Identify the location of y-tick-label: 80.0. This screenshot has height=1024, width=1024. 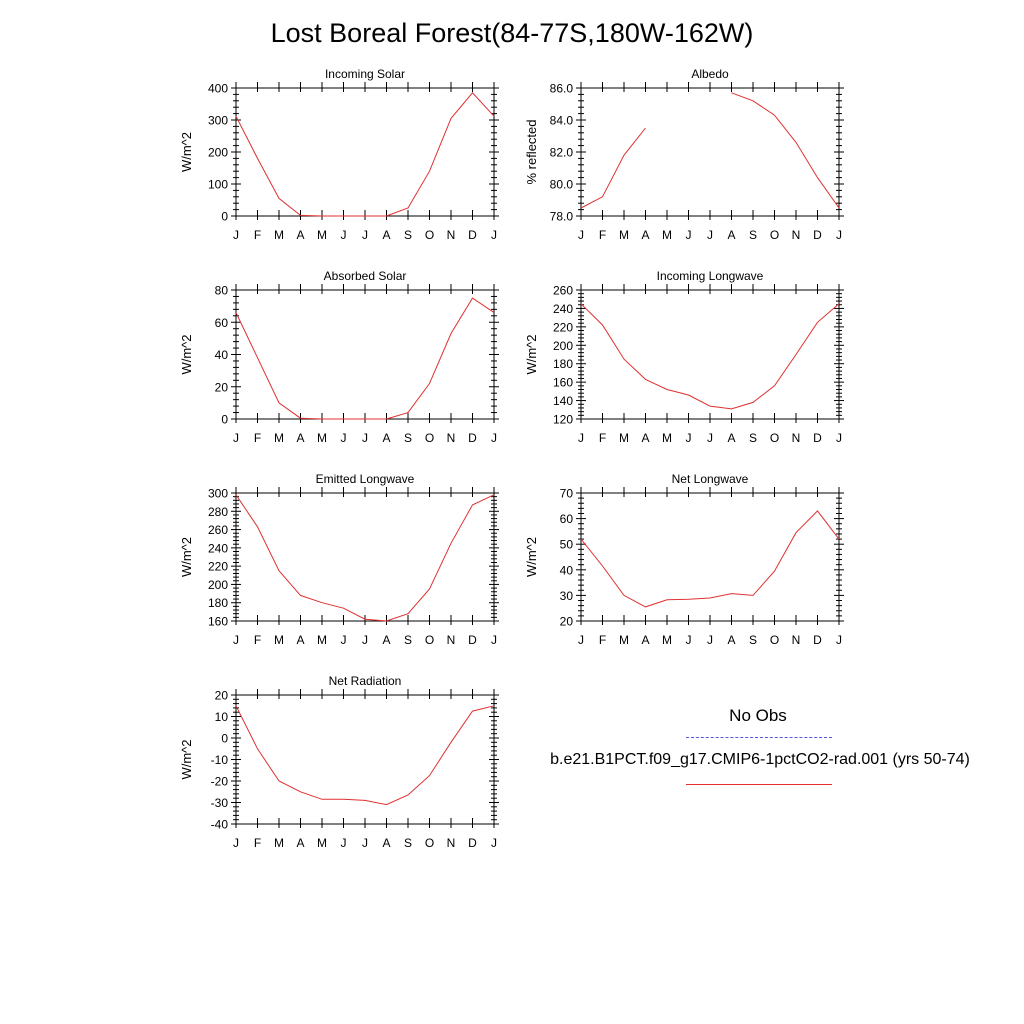
(562, 185).